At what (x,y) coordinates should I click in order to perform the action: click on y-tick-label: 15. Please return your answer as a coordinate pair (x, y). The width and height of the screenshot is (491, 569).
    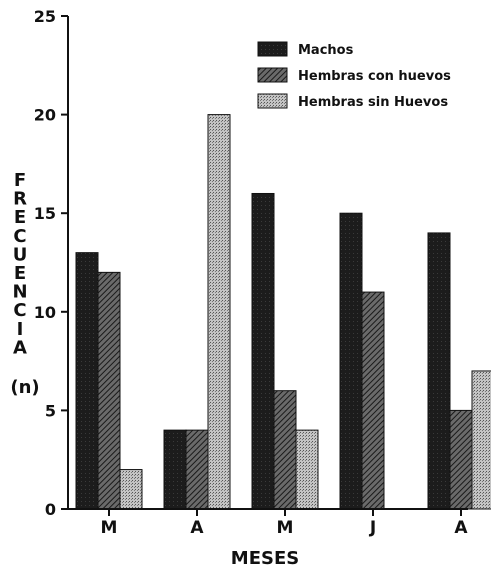
    Looking at the image, I should click on (45, 213).